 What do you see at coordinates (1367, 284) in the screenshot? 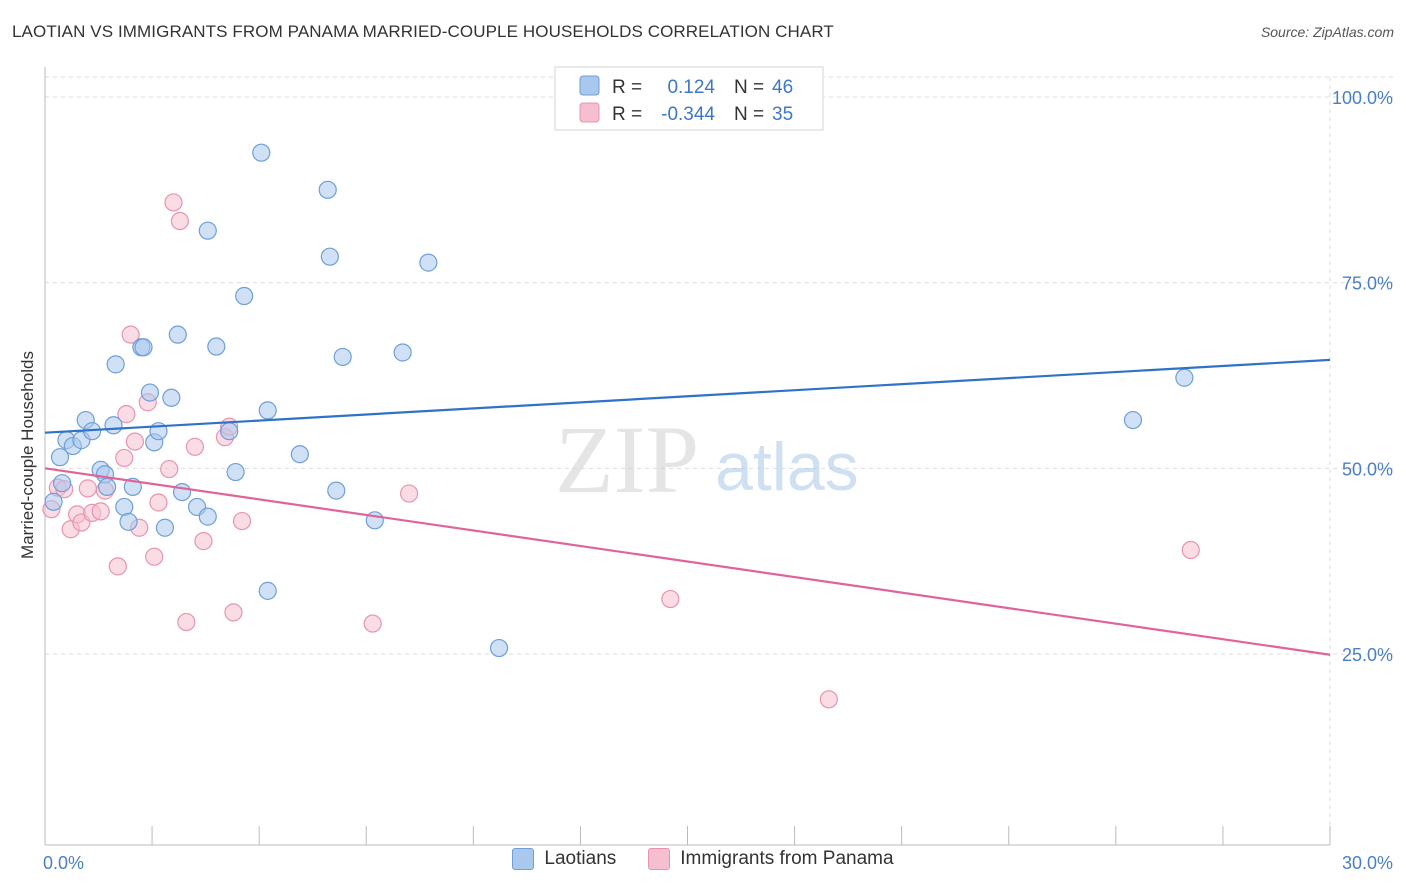
I see `y-tick-label-1: 75.0%` at bounding box center [1367, 284].